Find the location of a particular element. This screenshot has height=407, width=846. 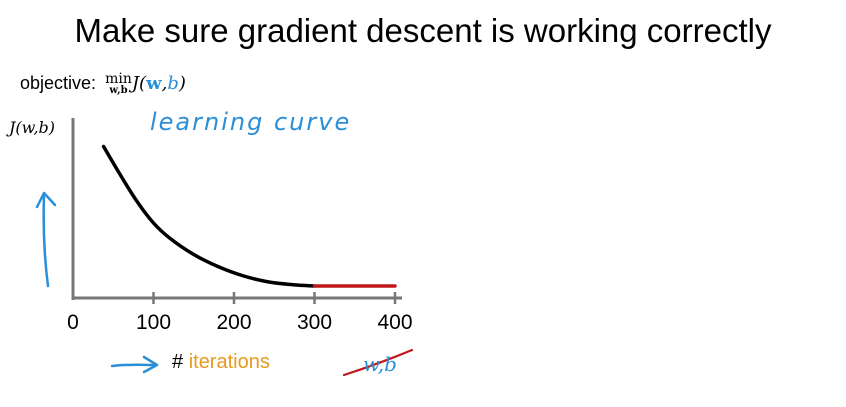

x-tick-label-400: 400 is located at coordinates (395, 322).